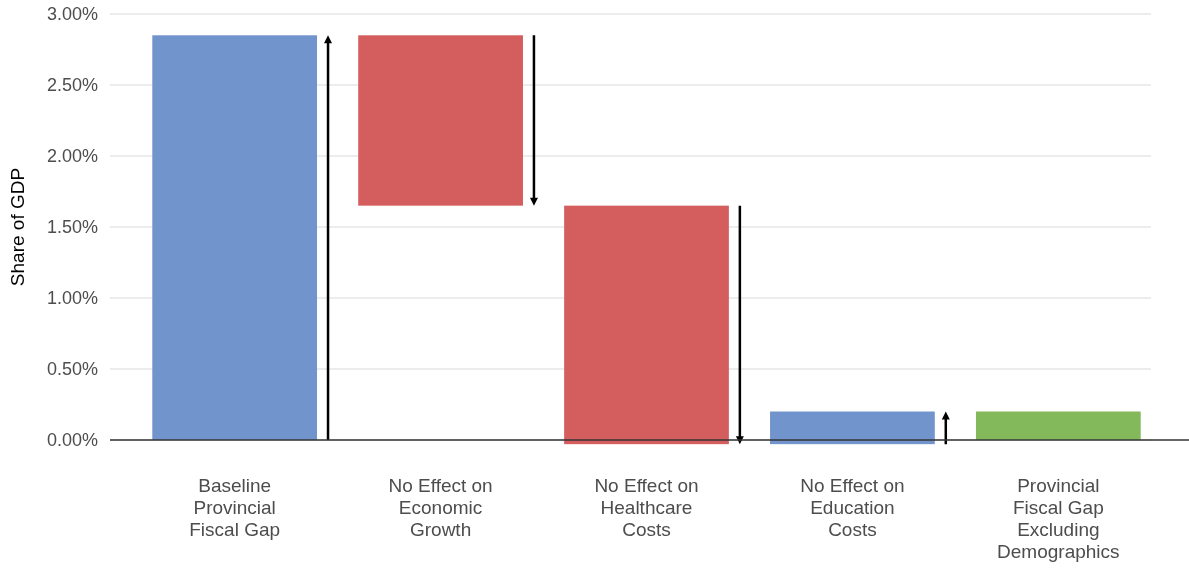  Describe the element at coordinates (72, 298) in the screenshot. I see `y-tick-label: 1.00%` at that location.